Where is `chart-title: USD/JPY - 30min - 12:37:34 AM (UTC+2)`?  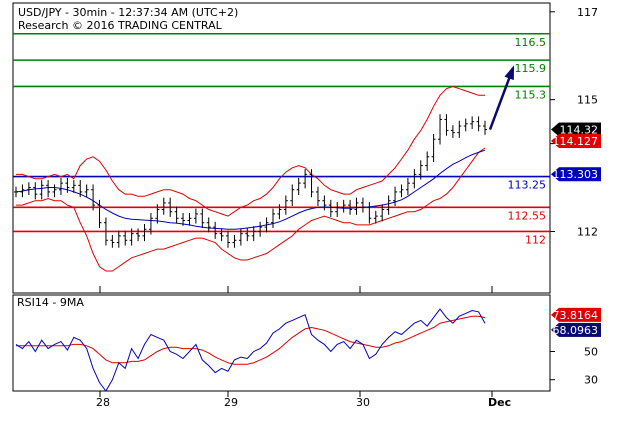
chart-title: USD/JPY - 30min - 12:37:34 AM (UTC+2) is located at coordinates (128, 12).